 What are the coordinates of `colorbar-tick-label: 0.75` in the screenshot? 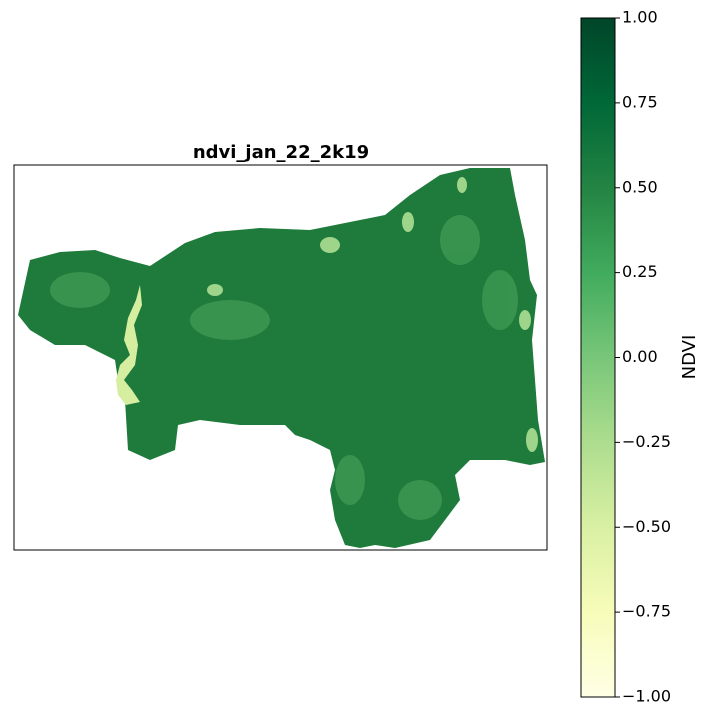 It's located at (640, 101).